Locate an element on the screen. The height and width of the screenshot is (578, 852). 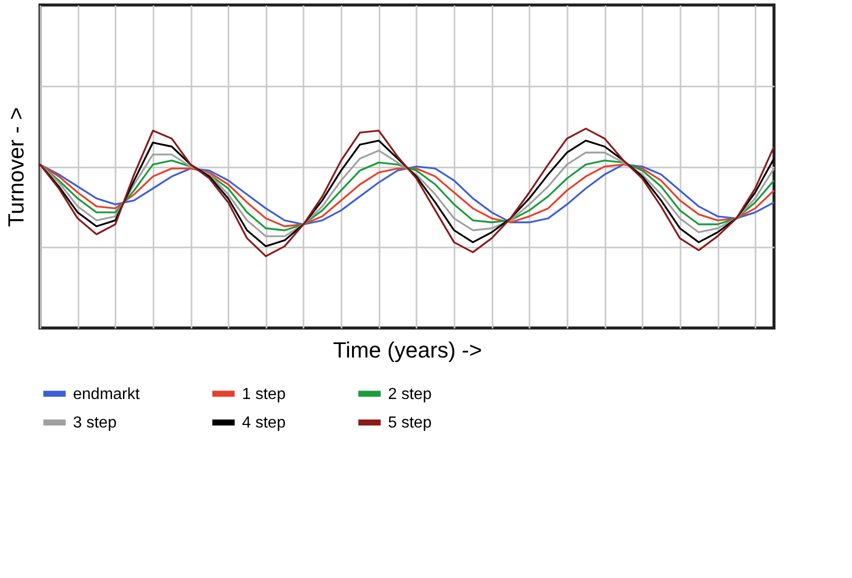
y-axis-title: Turnover - > is located at coordinates (16, 167).